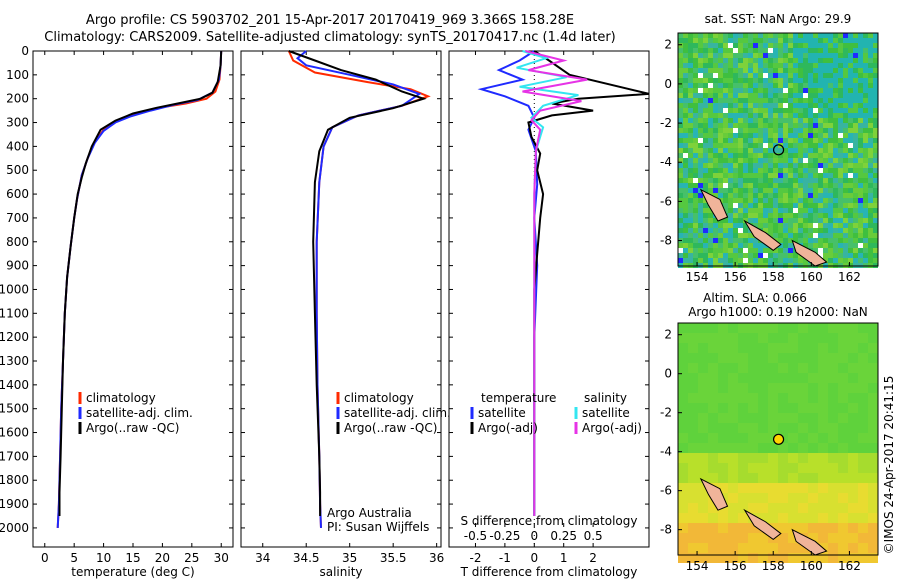 This screenshot has width=900, height=580. I want to click on secondary-x-axis-label: S difference from climatology, so click(549, 521).